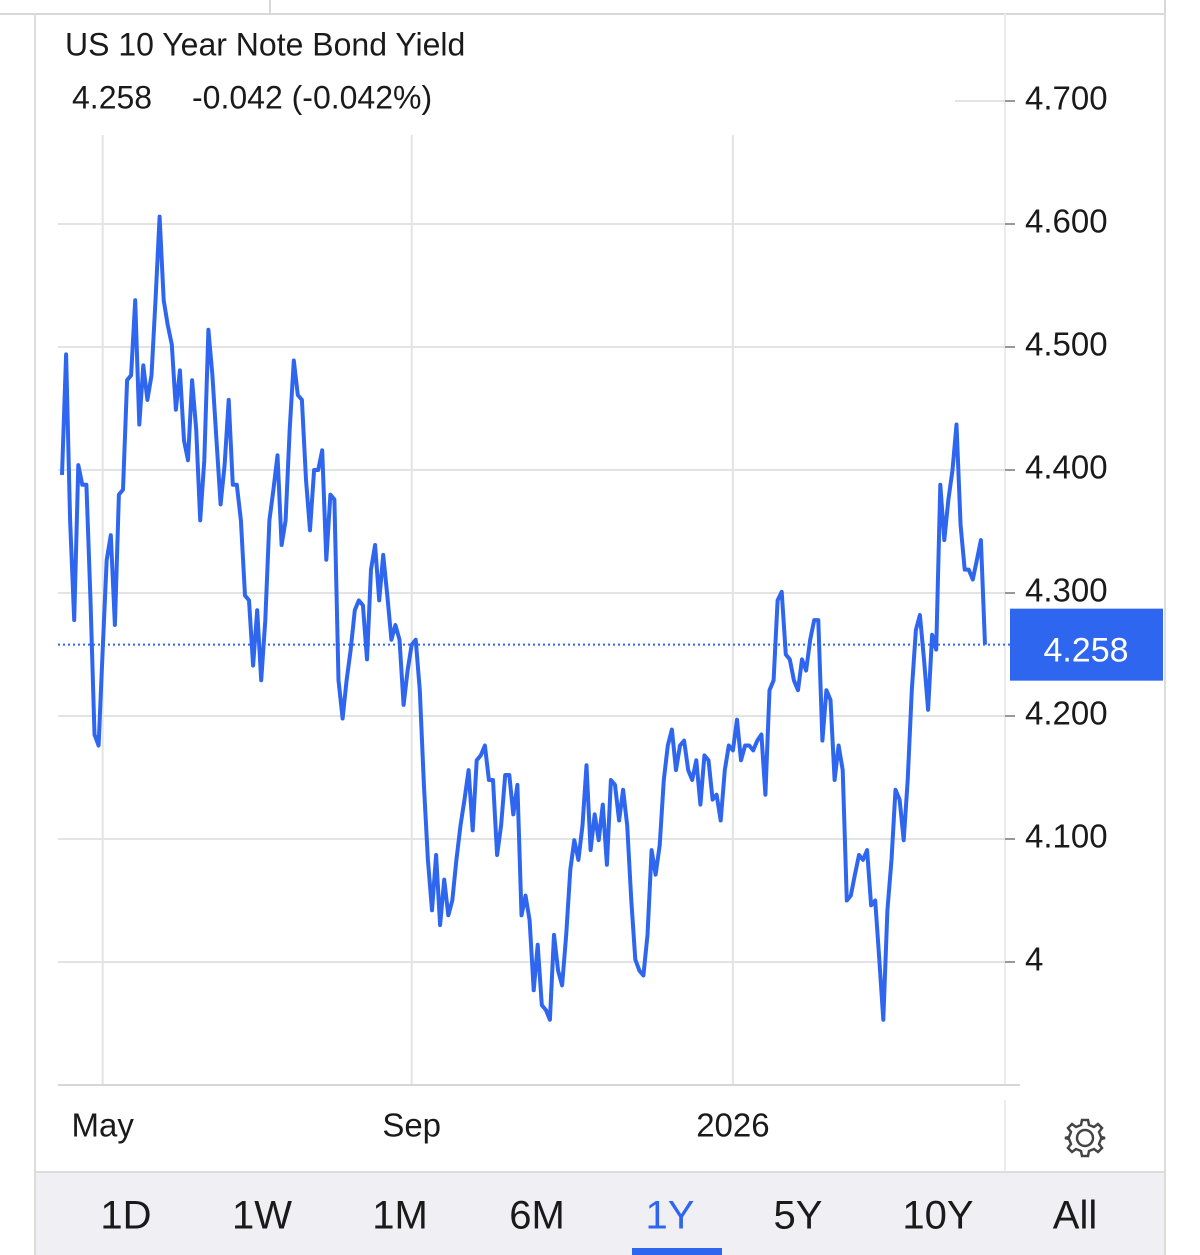 The image size is (1200, 1255). Describe the element at coordinates (670, 1216) in the screenshot. I see `range-button: 1Y` at that location.